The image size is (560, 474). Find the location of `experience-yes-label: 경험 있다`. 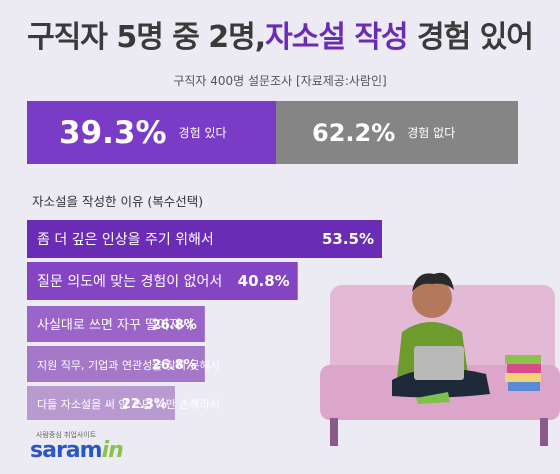

experience-yes-label: 경험 있다 is located at coordinates (202, 133).